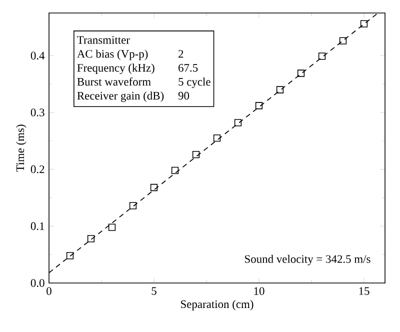 This screenshot has width=400, height=332. What do you see at coordinates (112, 55) in the screenshot?
I see `annotation: AC bias (Vp-p)` at bounding box center [112, 55].